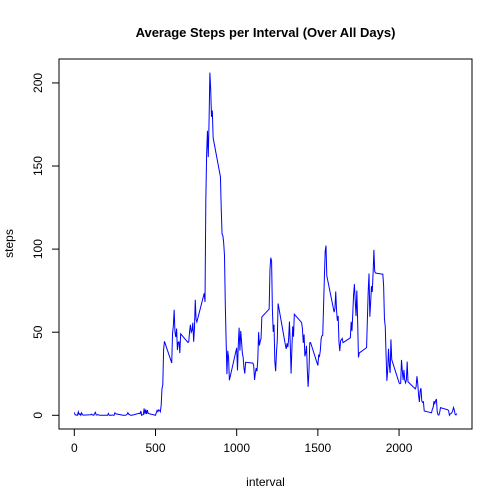 This screenshot has height=504, width=504. I want to click on y-tick-label: 100, so click(38, 249).